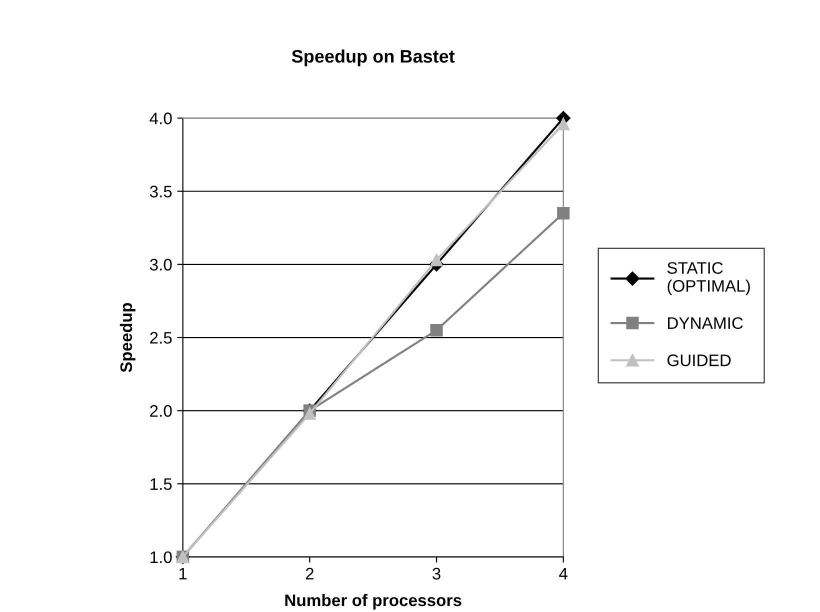 The width and height of the screenshot is (820, 612). What do you see at coordinates (373, 602) in the screenshot?
I see `x-axis-title: Number of processors` at bounding box center [373, 602].